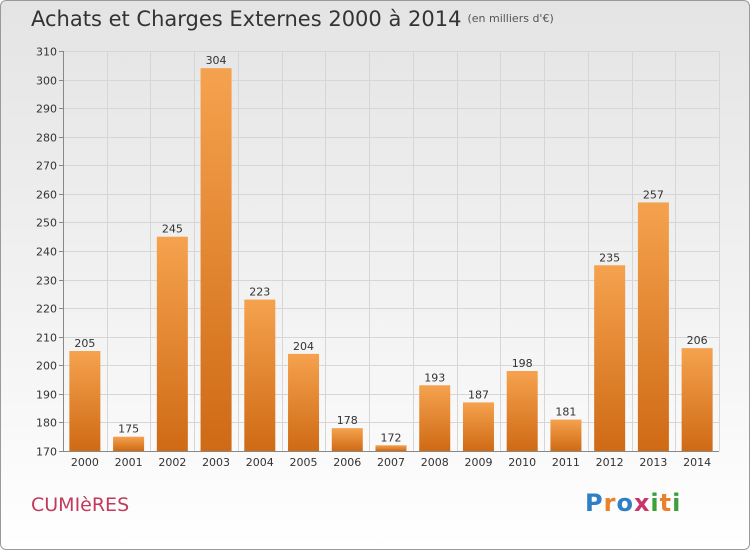 The image size is (750, 550). I want to click on proxiti-logo: Proxiti, so click(633, 503).